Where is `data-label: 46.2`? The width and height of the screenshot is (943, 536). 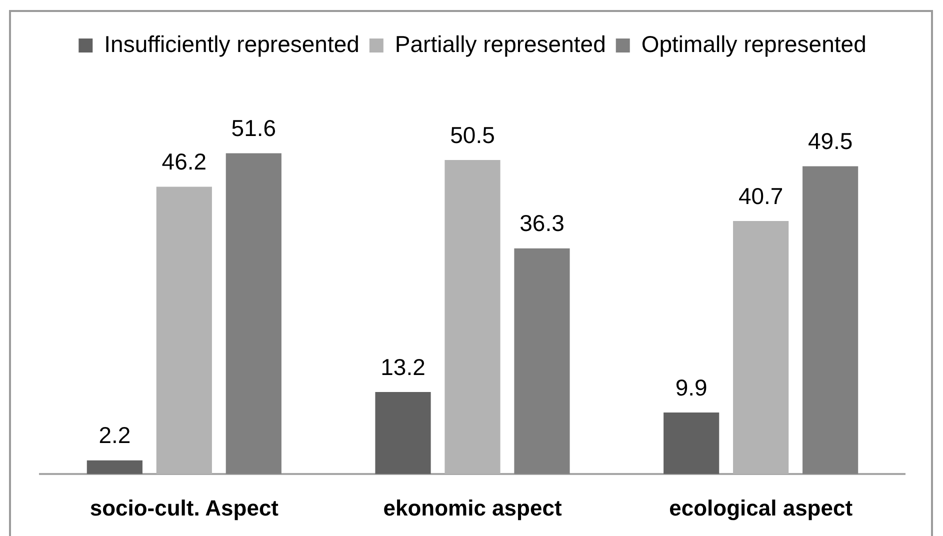 data-label: 46.2 is located at coordinates (184, 161).